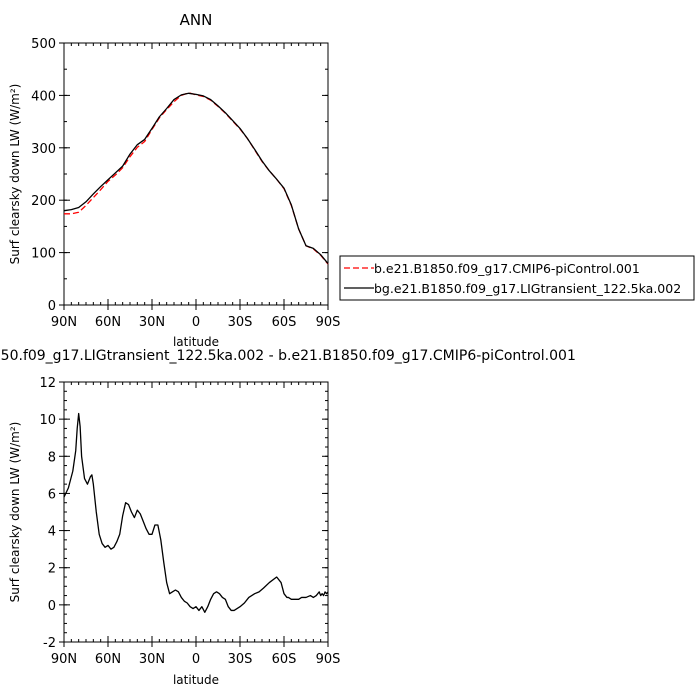 The width and height of the screenshot is (700, 700). I want to click on y-tick-label: 2, so click(52, 569).